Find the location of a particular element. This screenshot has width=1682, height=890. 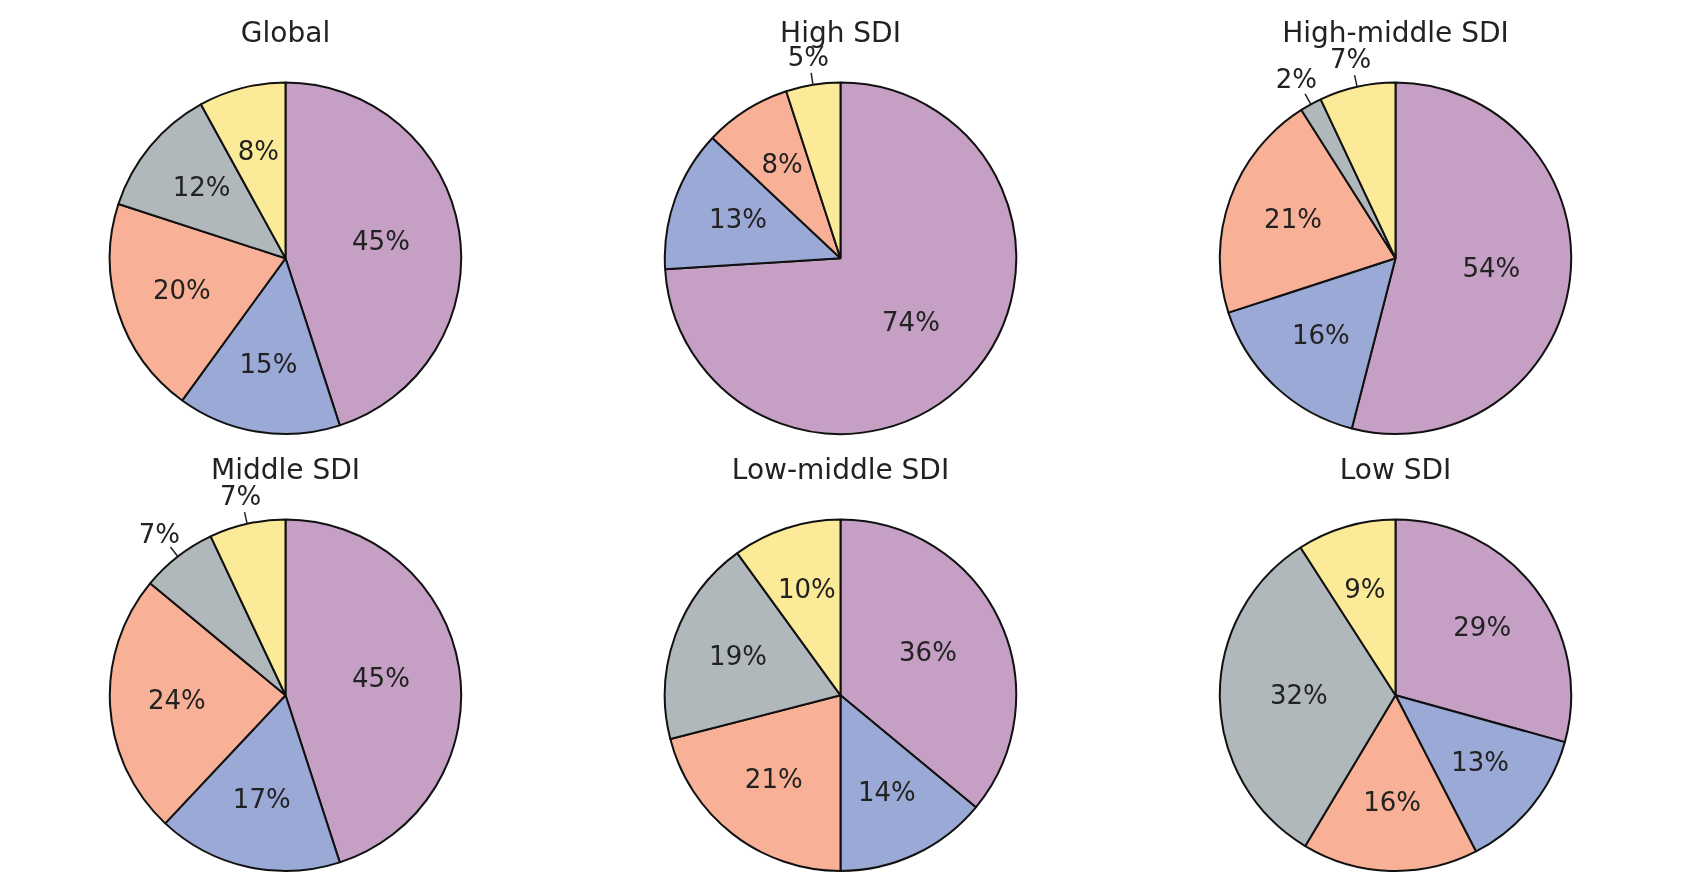

data-label: 24% is located at coordinates (176, 699).